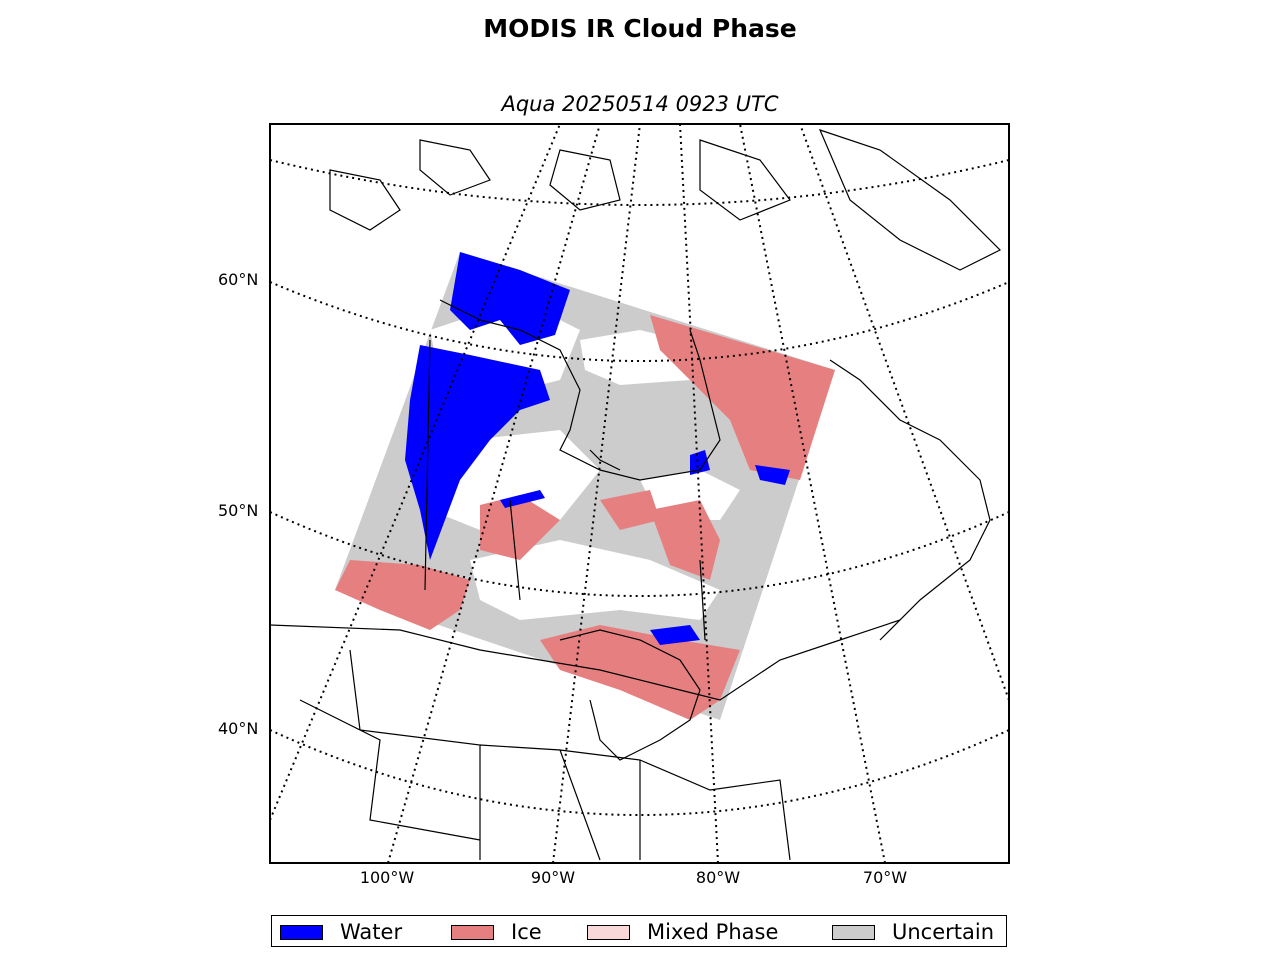  I want to click on meridian-60w, so click(904, 412).